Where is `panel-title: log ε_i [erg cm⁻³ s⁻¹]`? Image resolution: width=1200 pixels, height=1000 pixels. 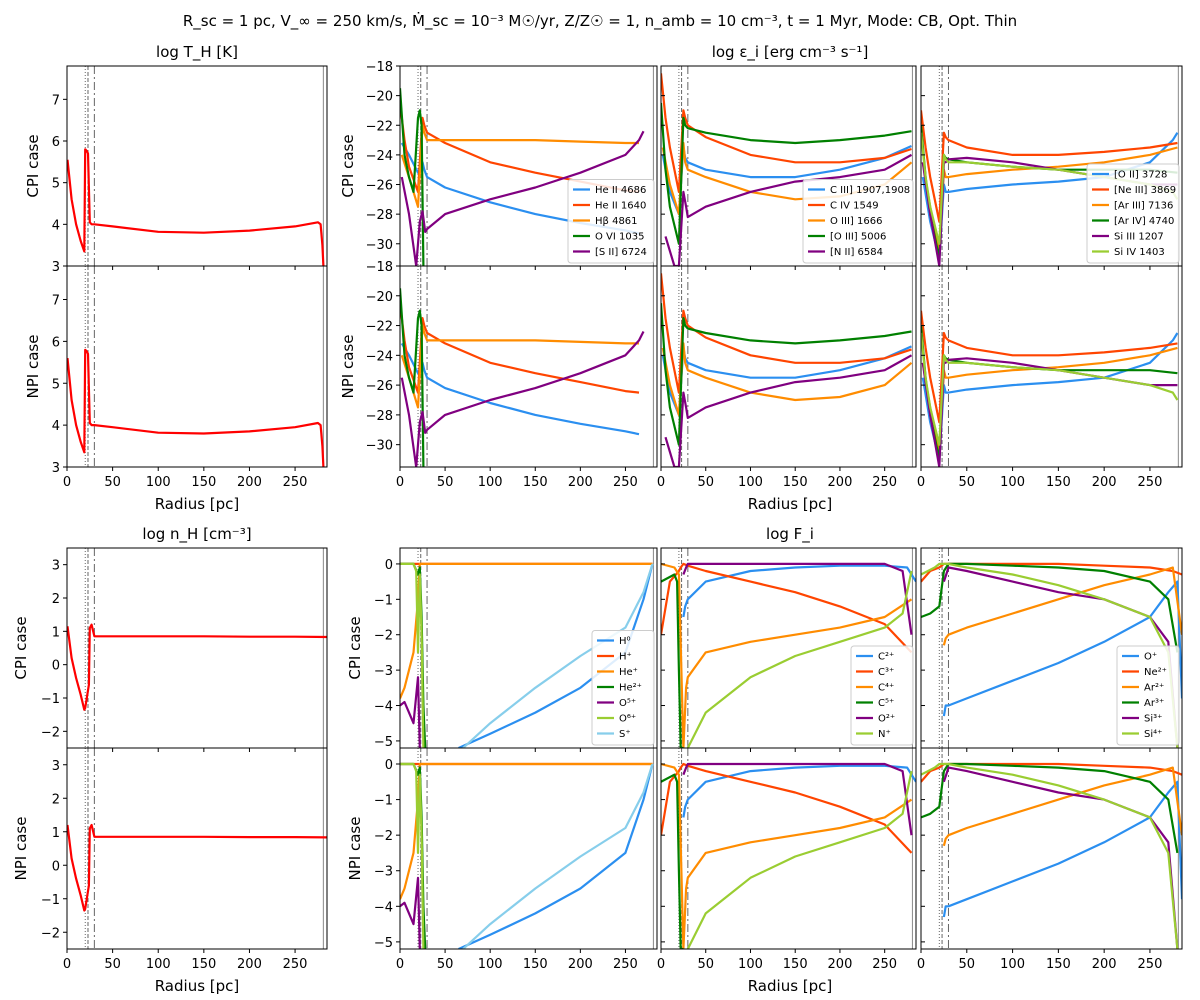
panel-title: log ε_i [erg cm⁻³ s⁻¹] is located at coordinates (790, 52).